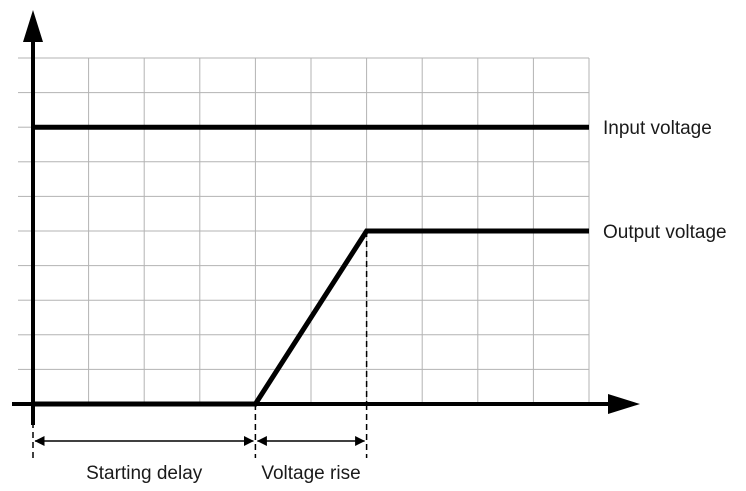 The width and height of the screenshot is (746, 491). I want to click on y-axis, so click(33, 217).